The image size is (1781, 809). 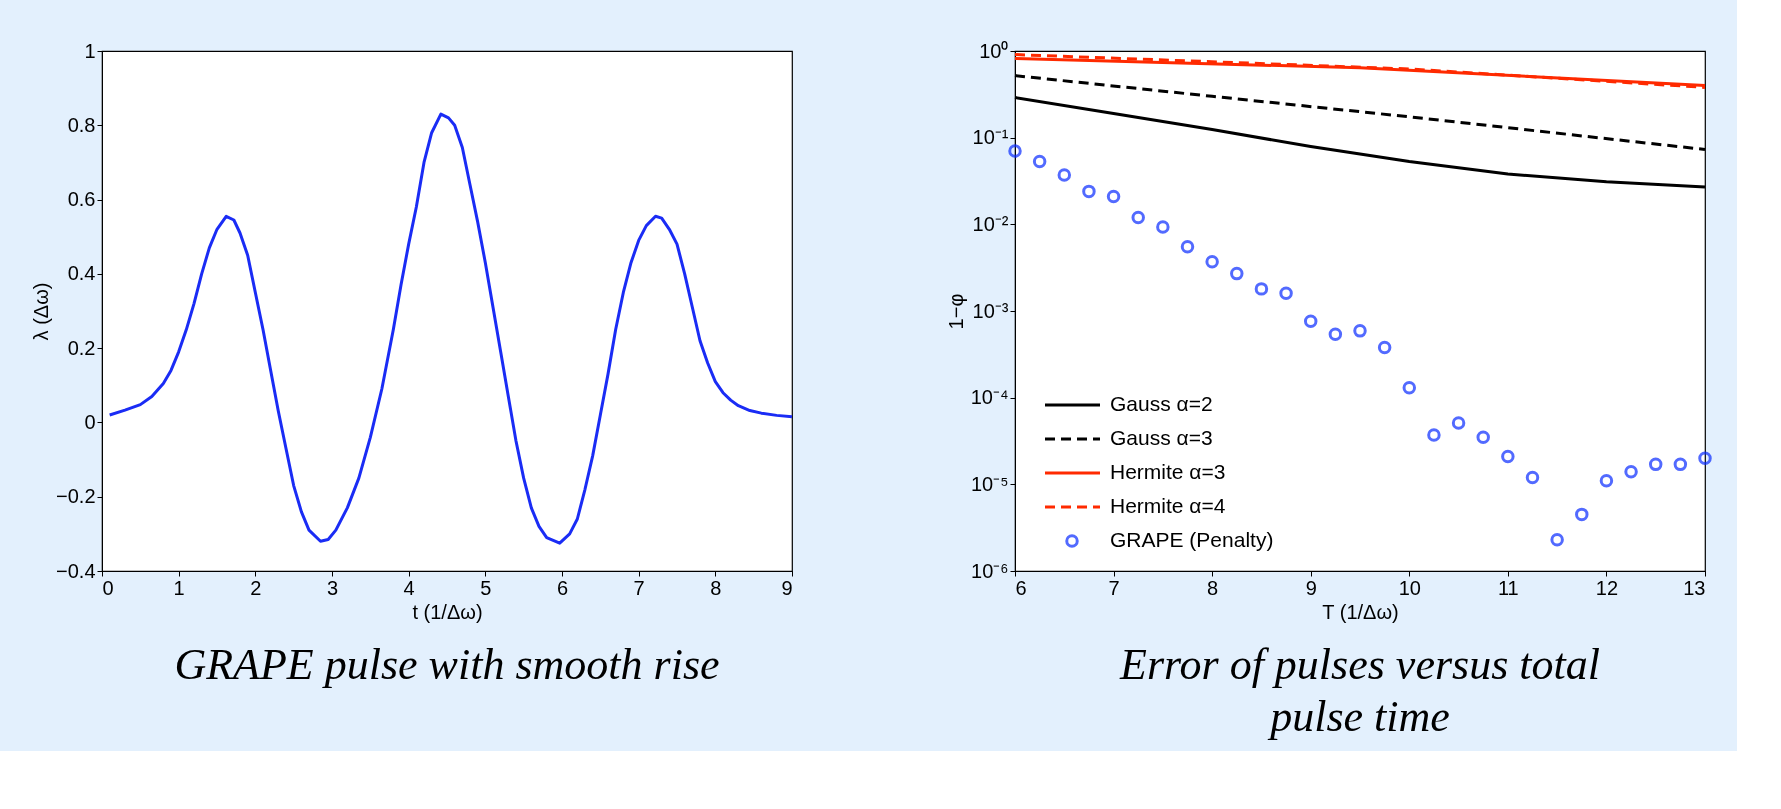 I want to click on legend-label: GRAPE (Penalty), so click(x=1192, y=539).